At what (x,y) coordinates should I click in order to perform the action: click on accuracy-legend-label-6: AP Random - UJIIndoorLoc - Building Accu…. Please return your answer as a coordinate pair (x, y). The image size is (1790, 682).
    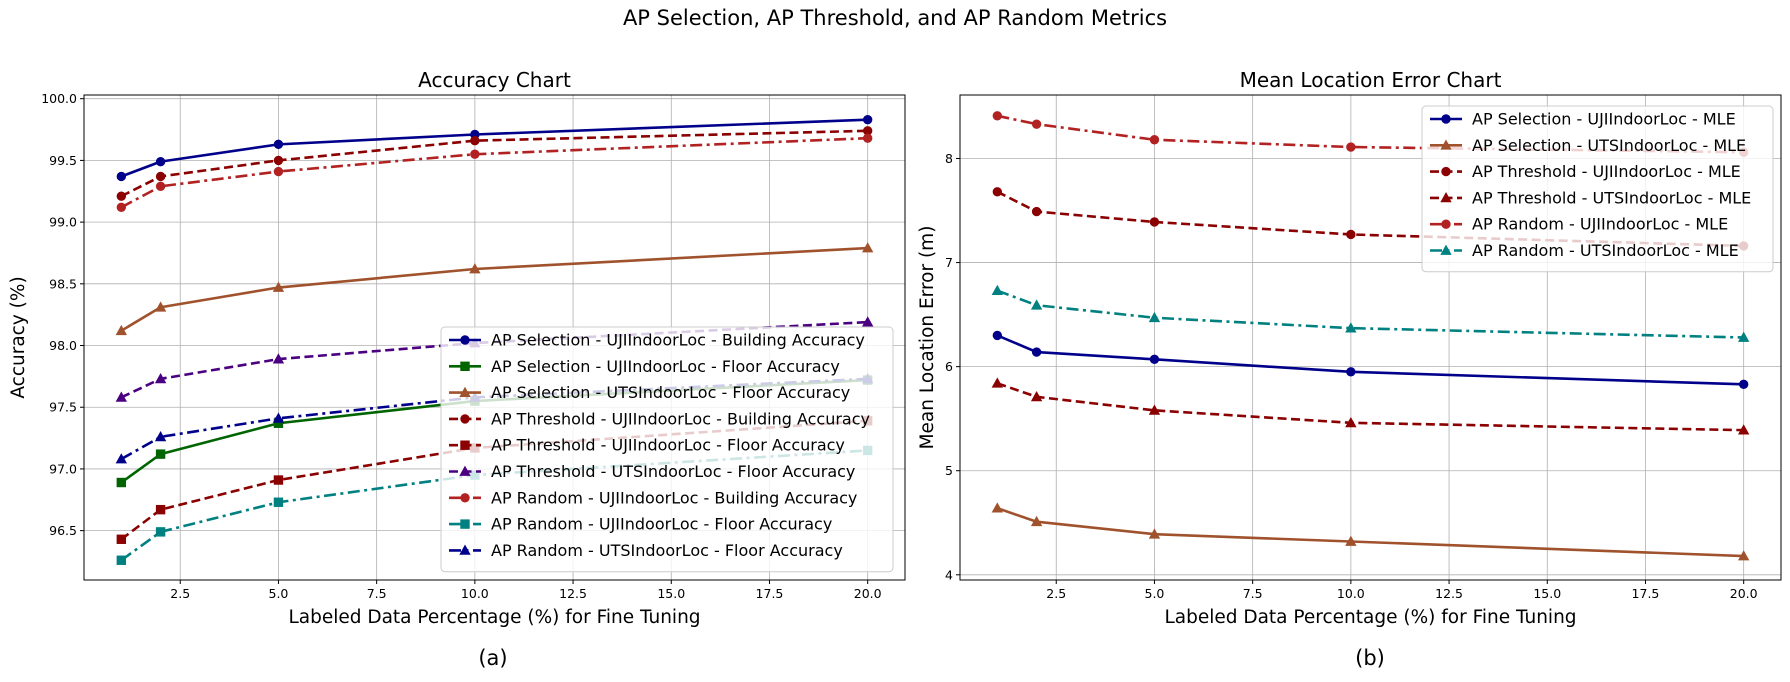
    Looking at the image, I should click on (674, 497).